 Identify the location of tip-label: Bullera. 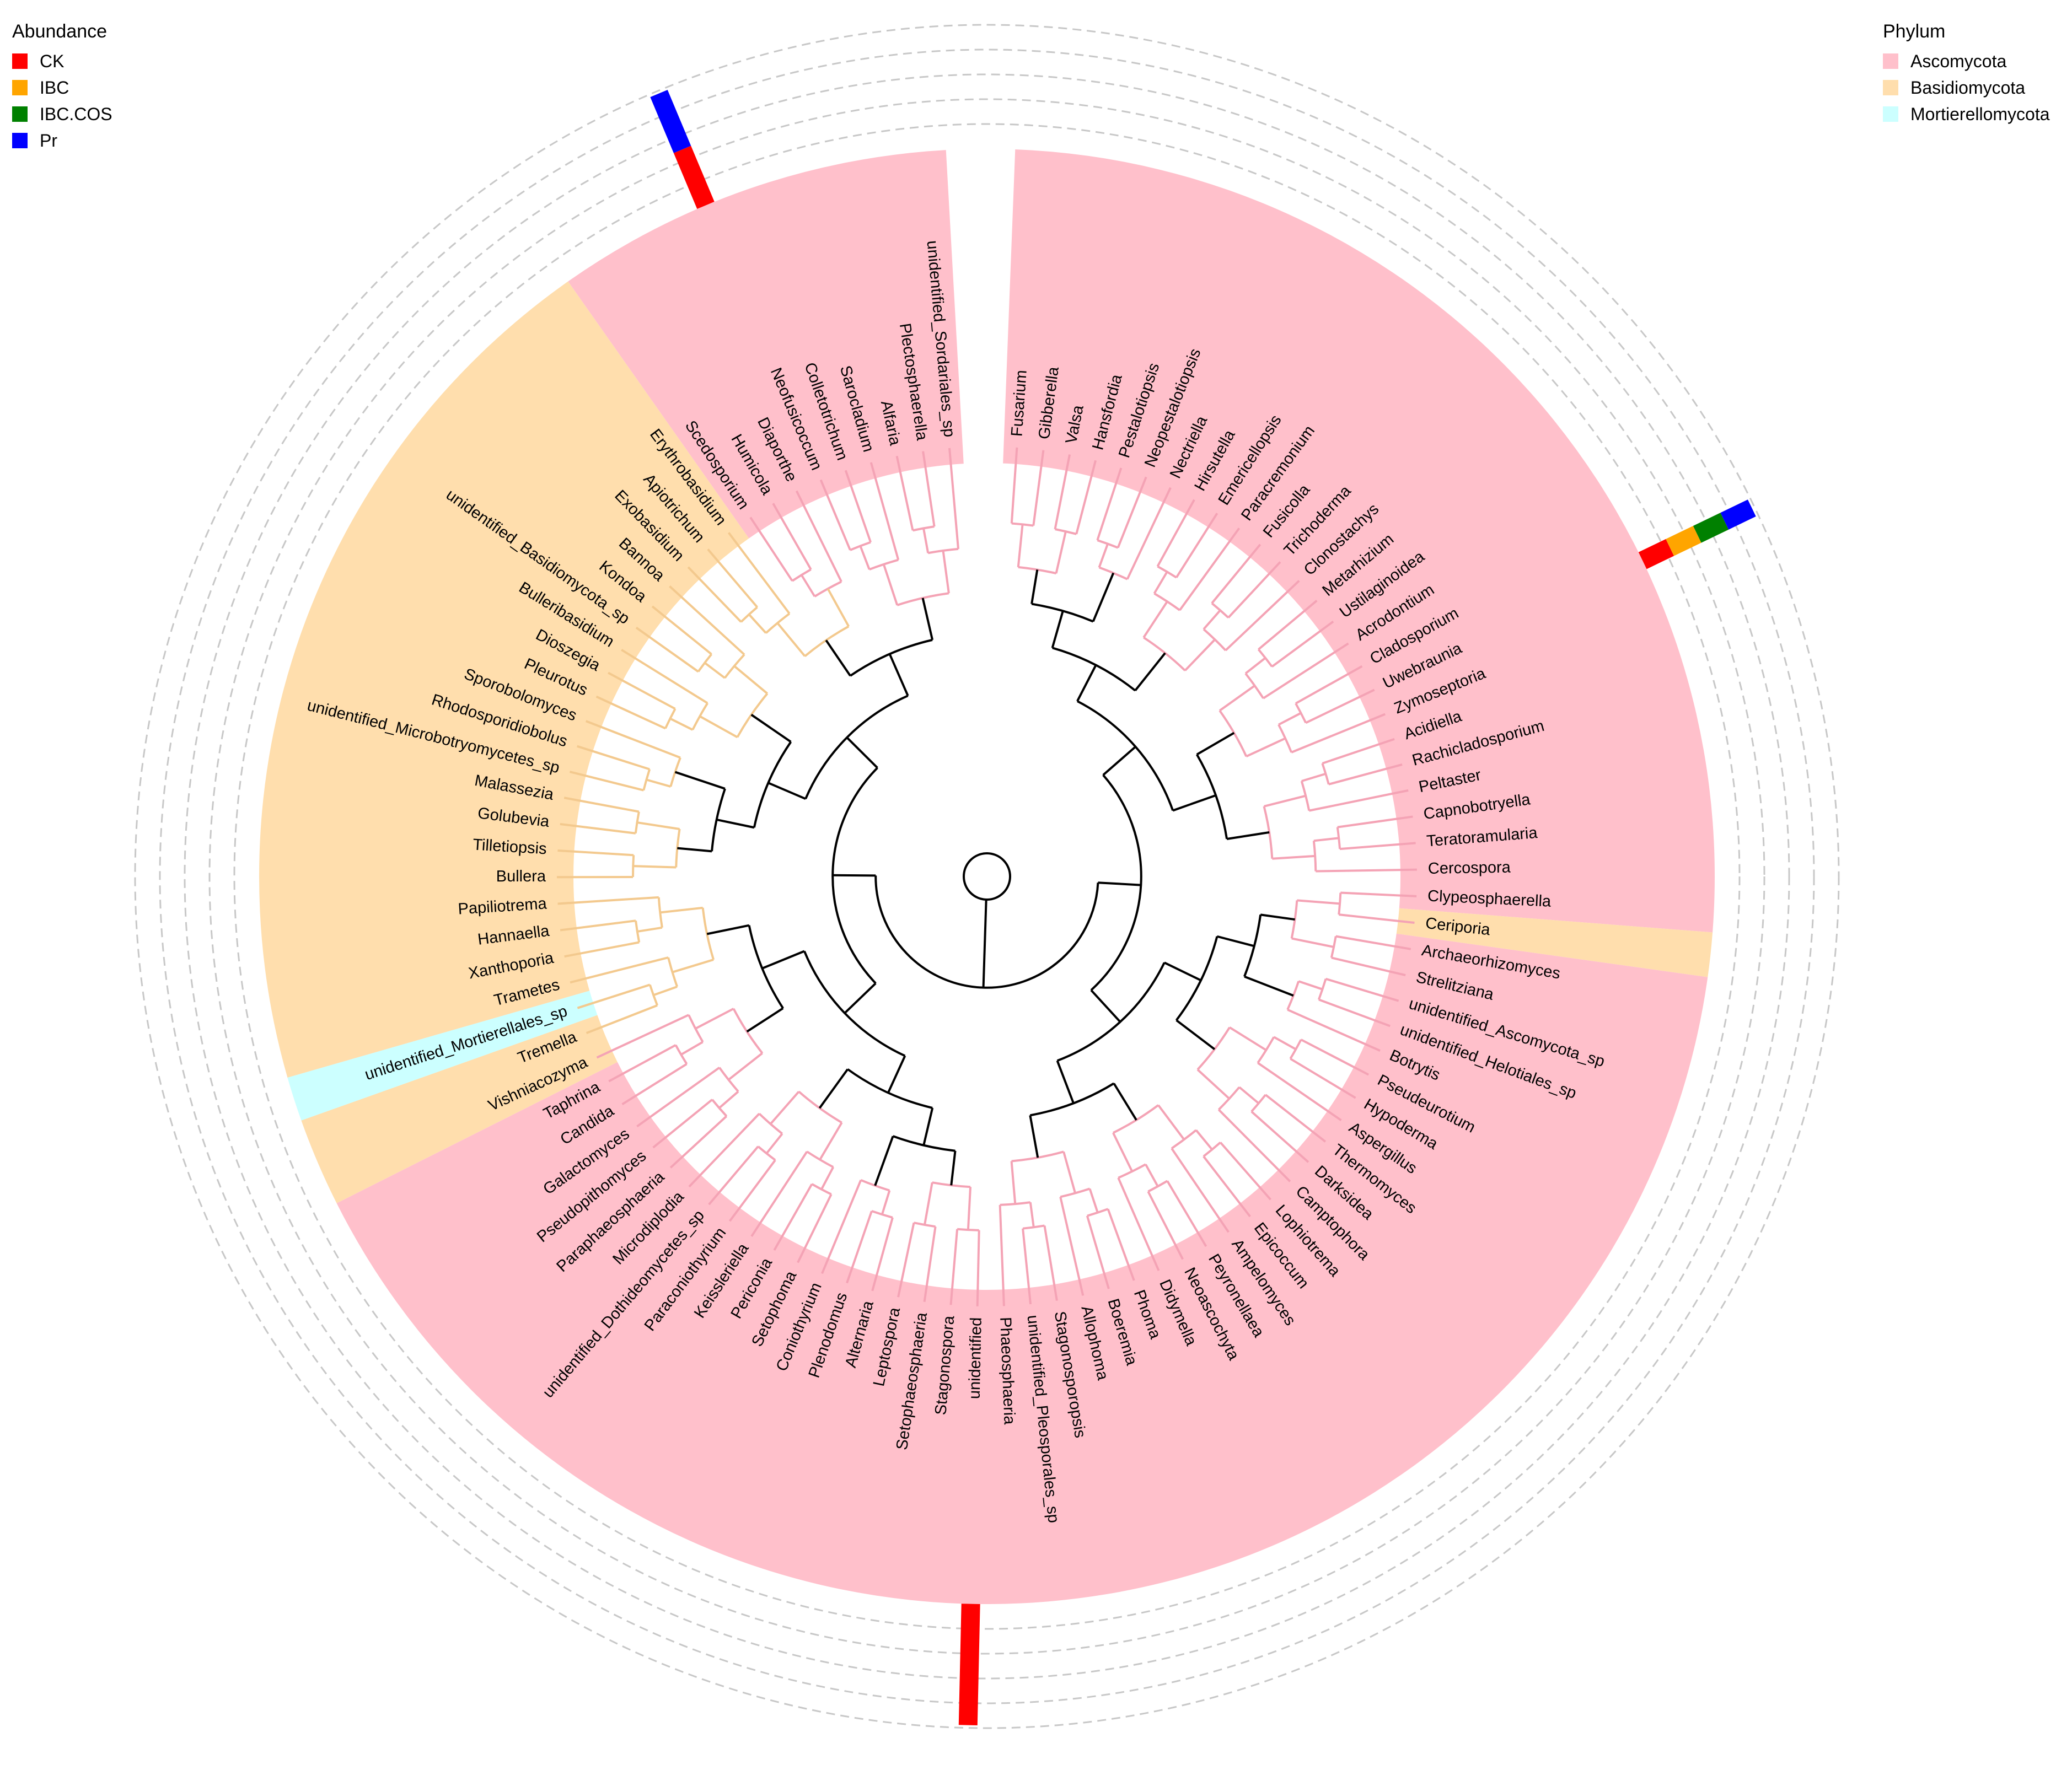
(521, 876).